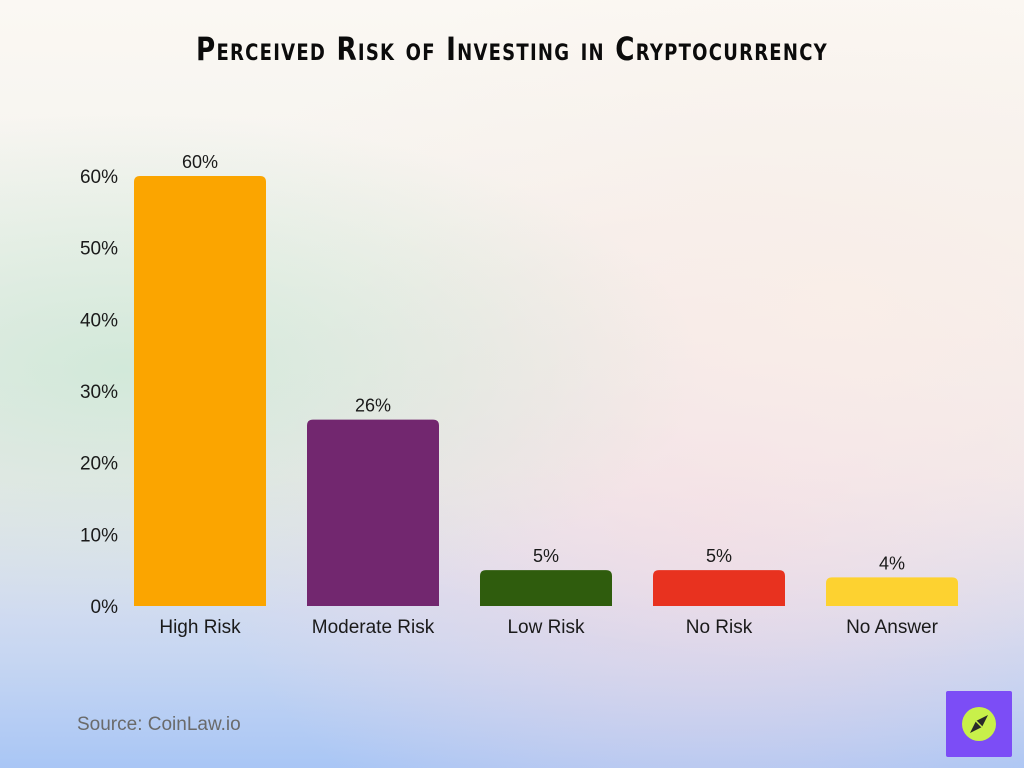 This screenshot has width=1024, height=768. I want to click on bar-low-risk, so click(546, 588).